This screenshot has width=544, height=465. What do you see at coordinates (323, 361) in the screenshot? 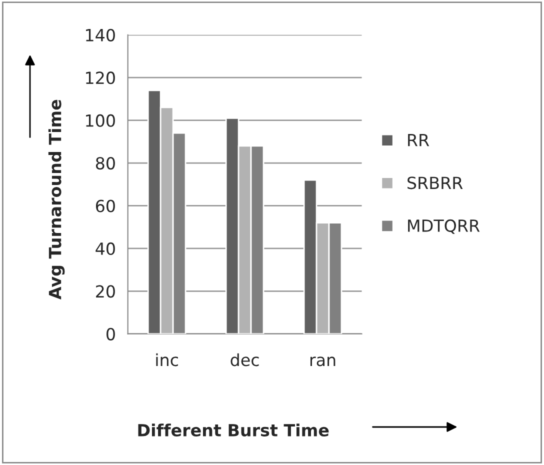
I see `x-tick-label: ran` at bounding box center [323, 361].